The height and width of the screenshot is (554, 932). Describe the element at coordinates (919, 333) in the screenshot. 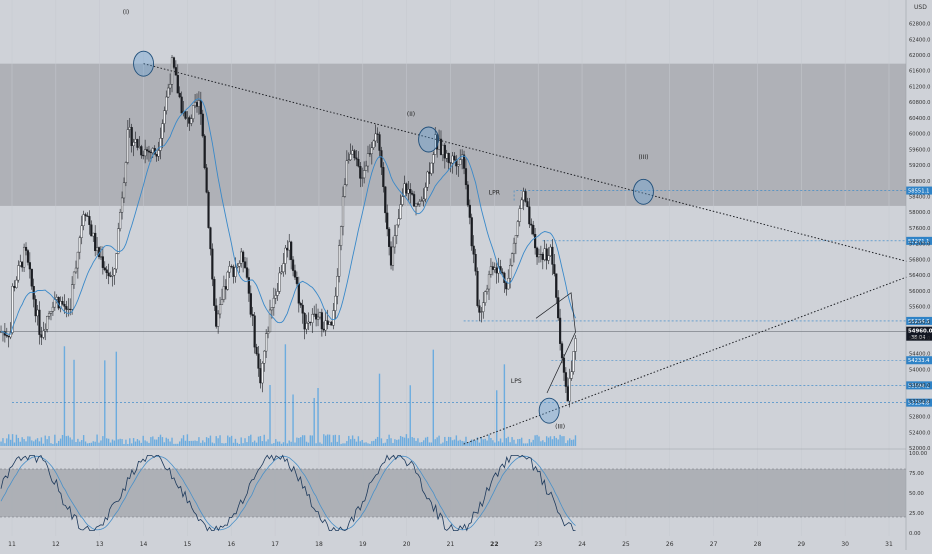

I see `current-price-label-bg` at that location.